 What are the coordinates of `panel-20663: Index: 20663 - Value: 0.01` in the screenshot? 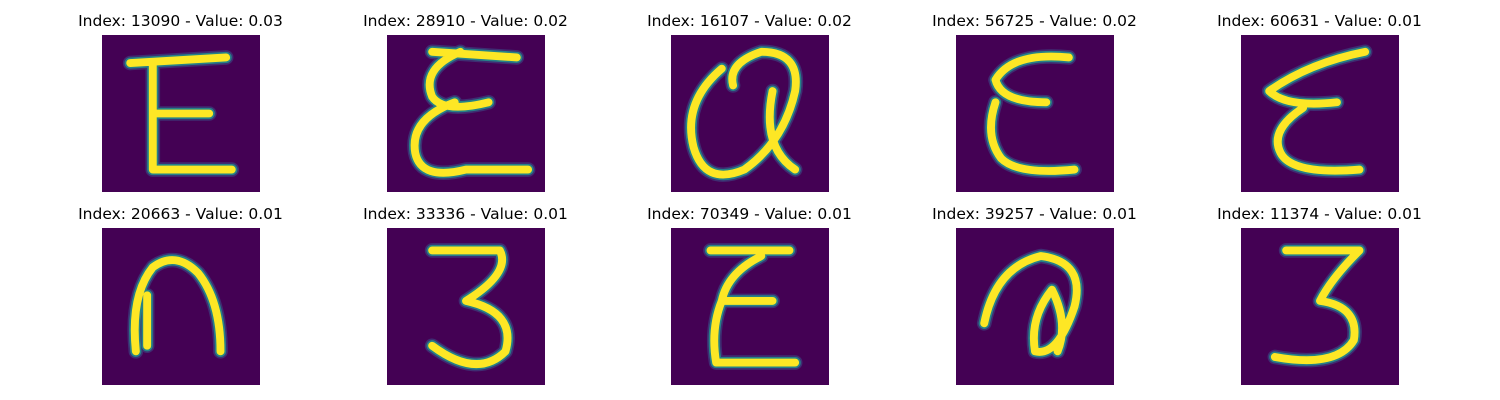 It's located at (180, 289).